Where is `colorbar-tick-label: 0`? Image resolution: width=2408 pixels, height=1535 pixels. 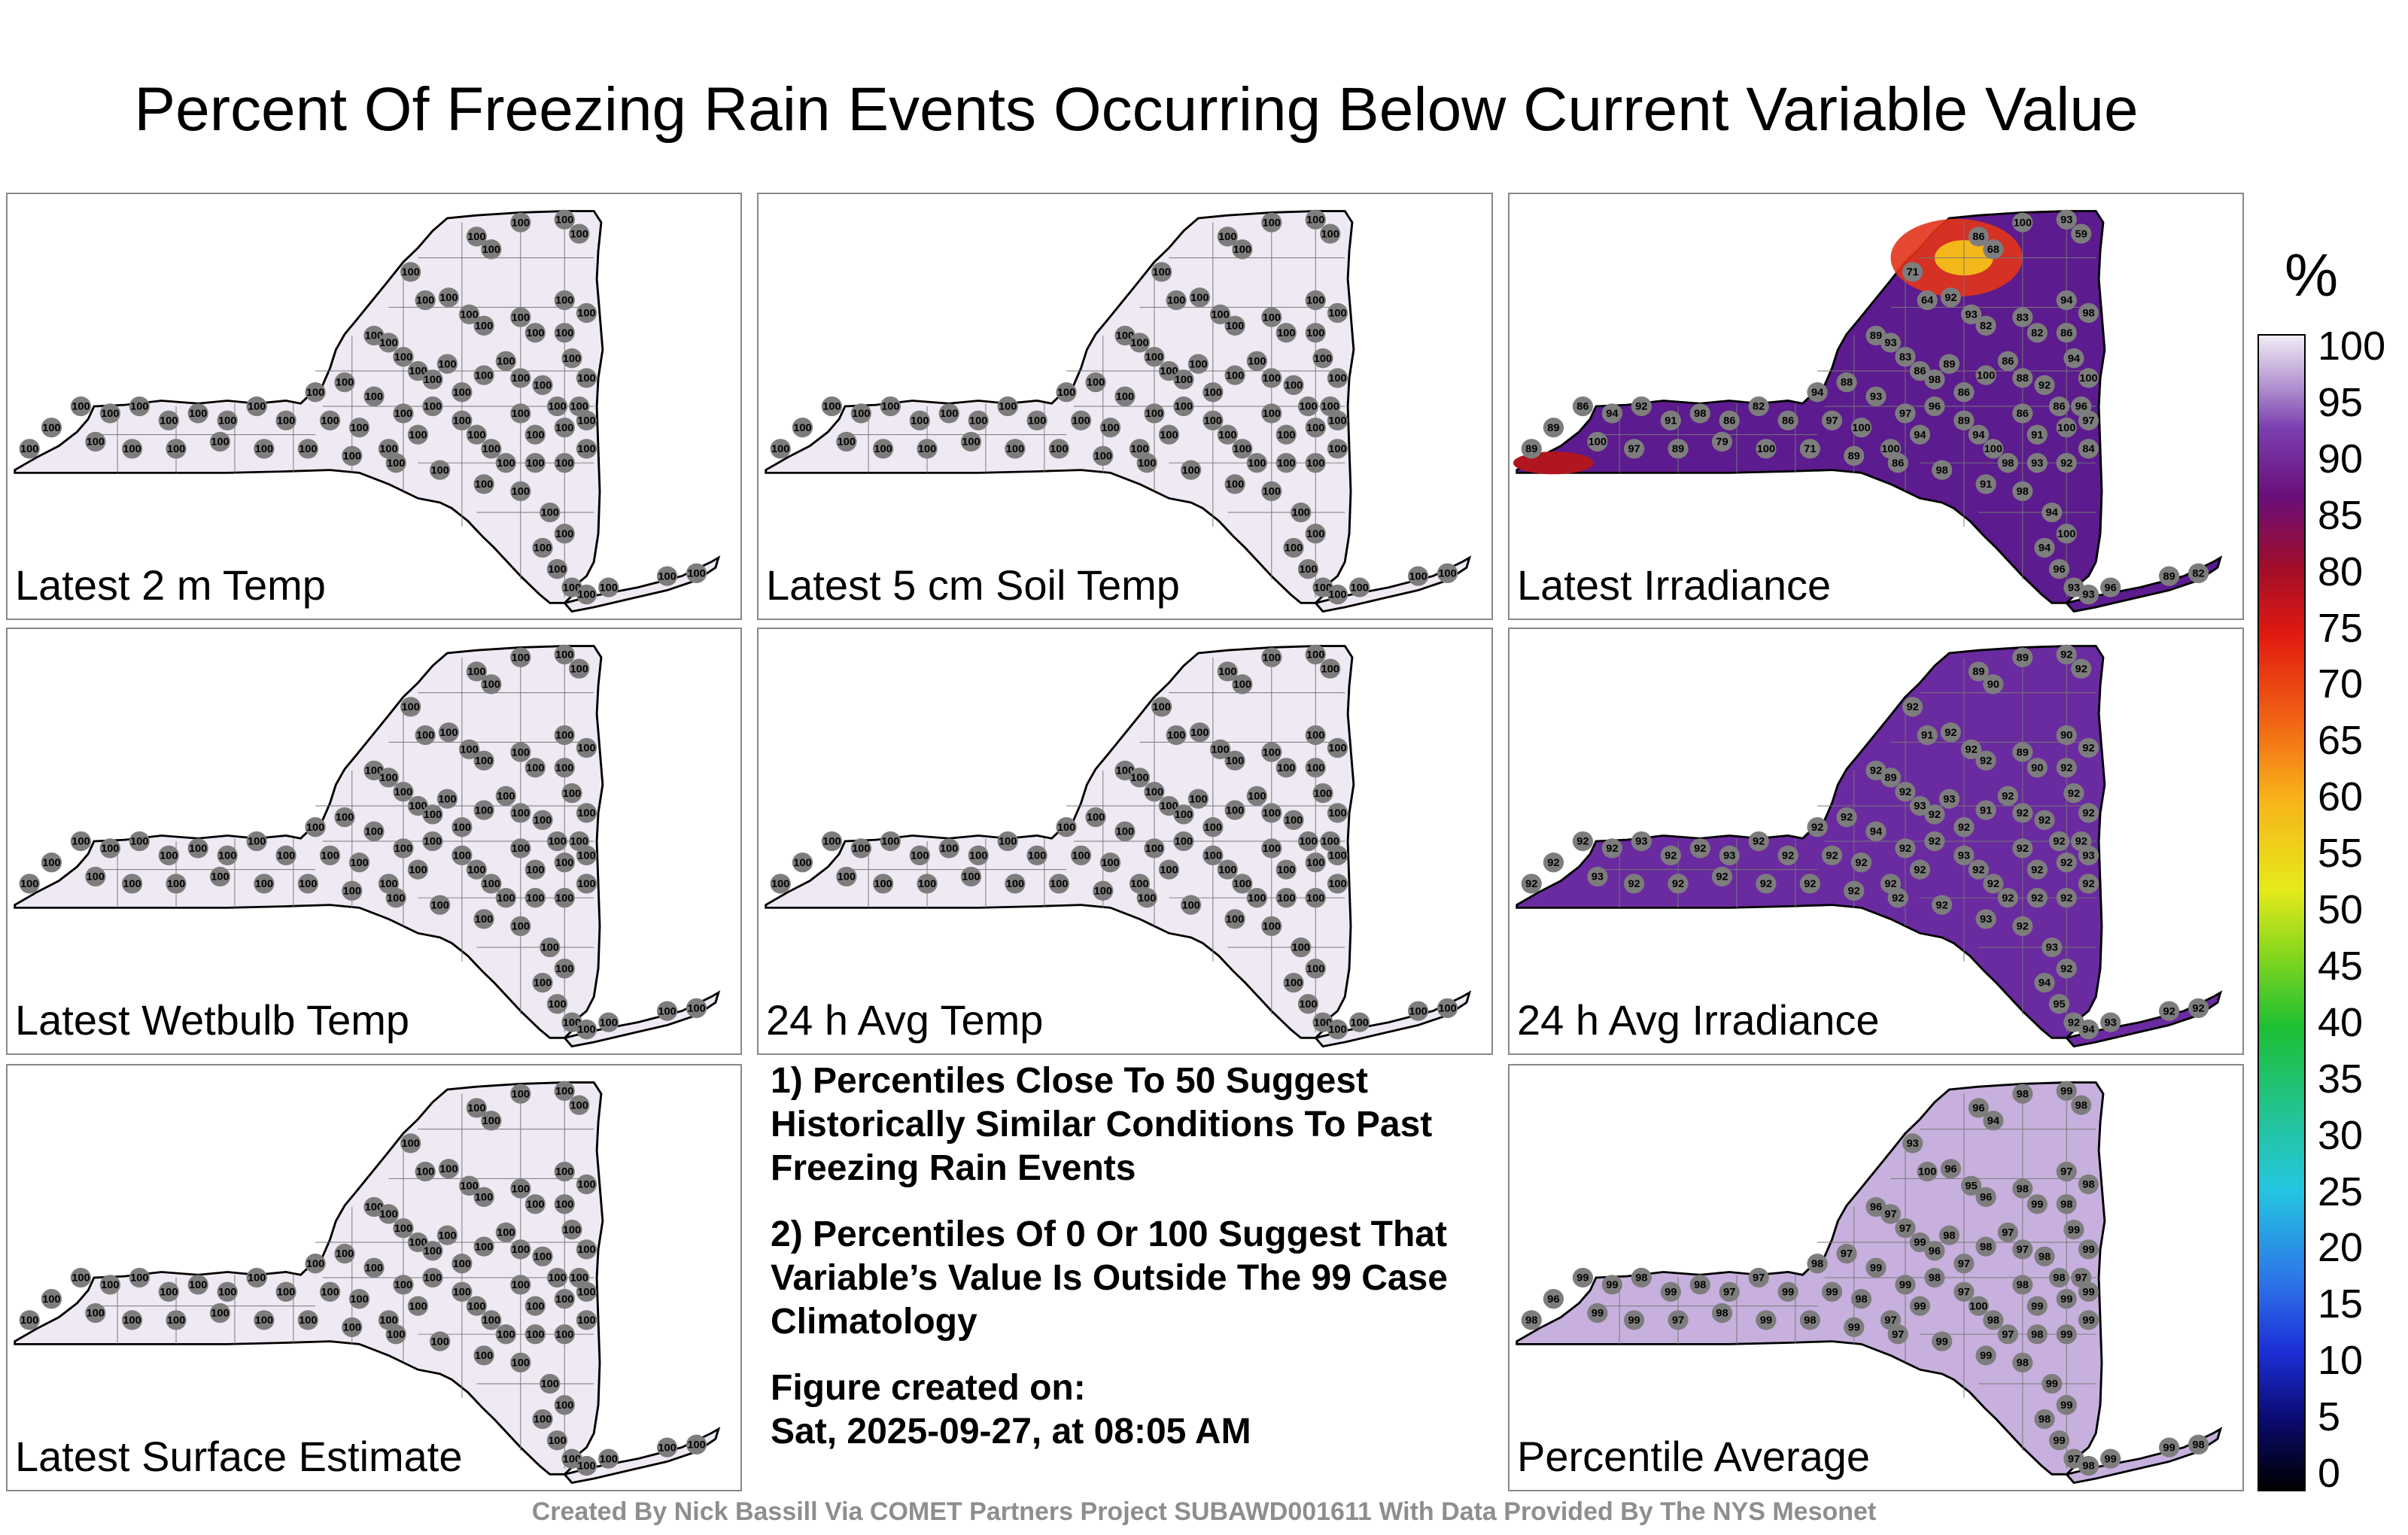 colorbar-tick-label: 0 is located at coordinates (2329, 1473).